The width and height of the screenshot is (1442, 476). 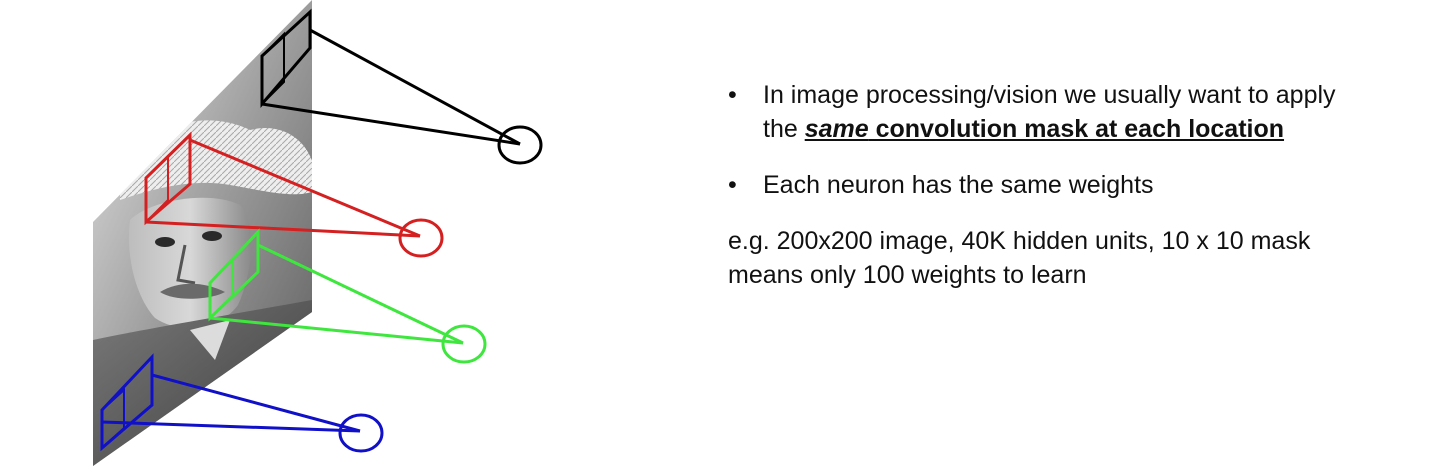 What do you see at coordinates (958, 185) in the screenshot?
I see `bullet-text: Each neuron has the same weights` at bounding box center [958, 185].